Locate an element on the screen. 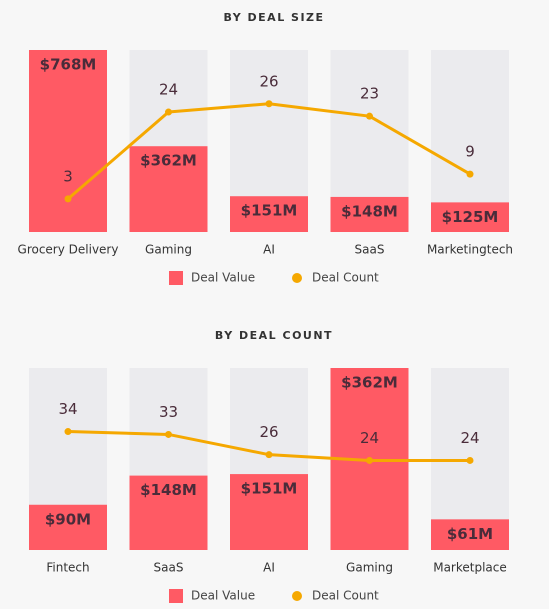 This screenshot has height=609, width=549. x-tick-label: Fintech is located at coordinates (67, 568).